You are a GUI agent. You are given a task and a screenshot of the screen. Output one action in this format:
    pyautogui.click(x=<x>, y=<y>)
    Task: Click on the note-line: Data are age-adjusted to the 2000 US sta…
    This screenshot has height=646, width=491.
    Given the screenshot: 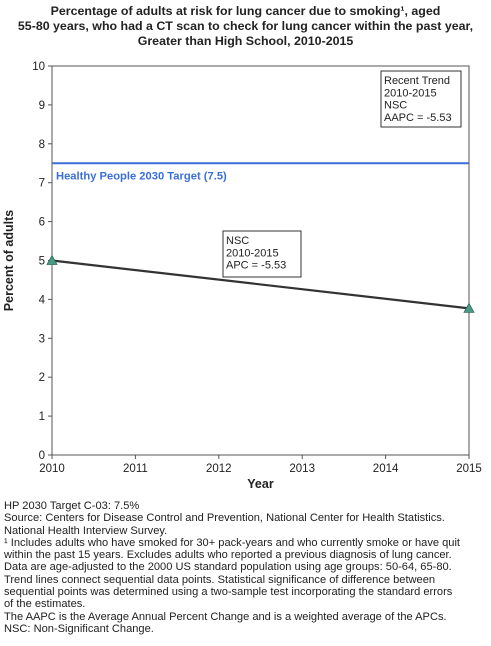 What is the action you would take?
    pyautogui.click(x=228, y=567)
    